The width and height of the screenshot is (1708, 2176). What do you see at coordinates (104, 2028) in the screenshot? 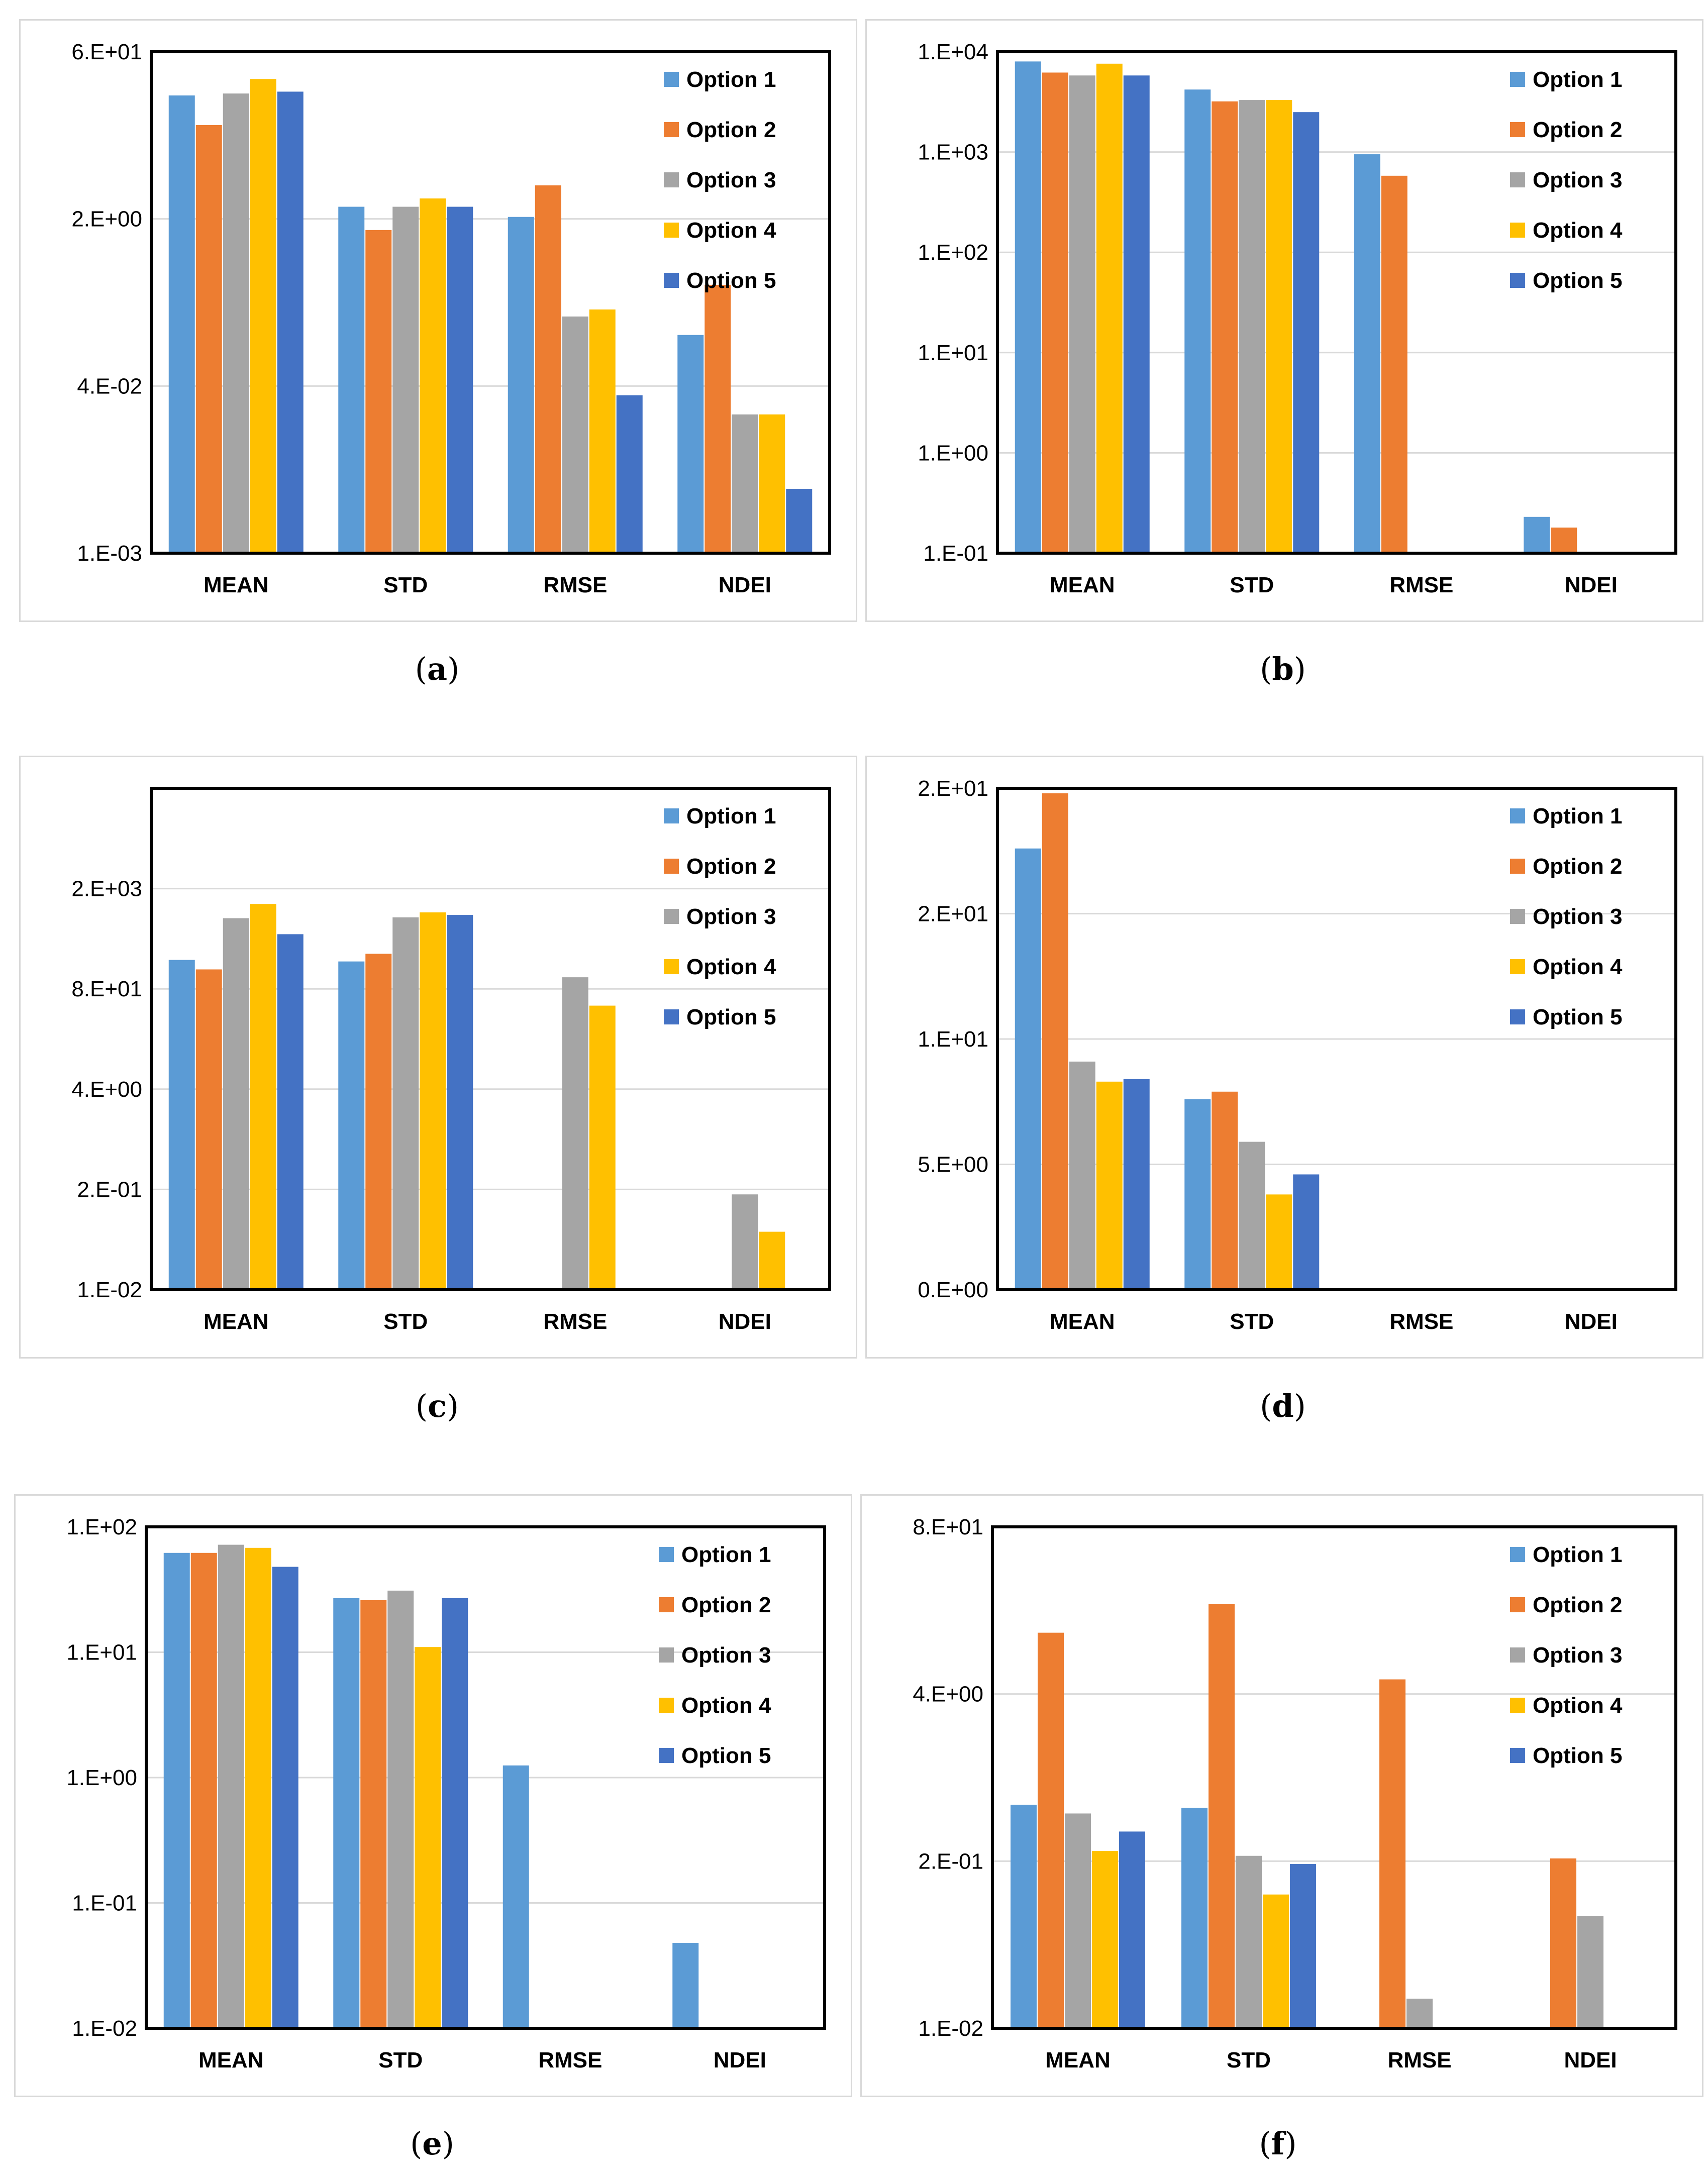
I see `y-tick-label: 1.E-02` at bounding box center [104, 2028].